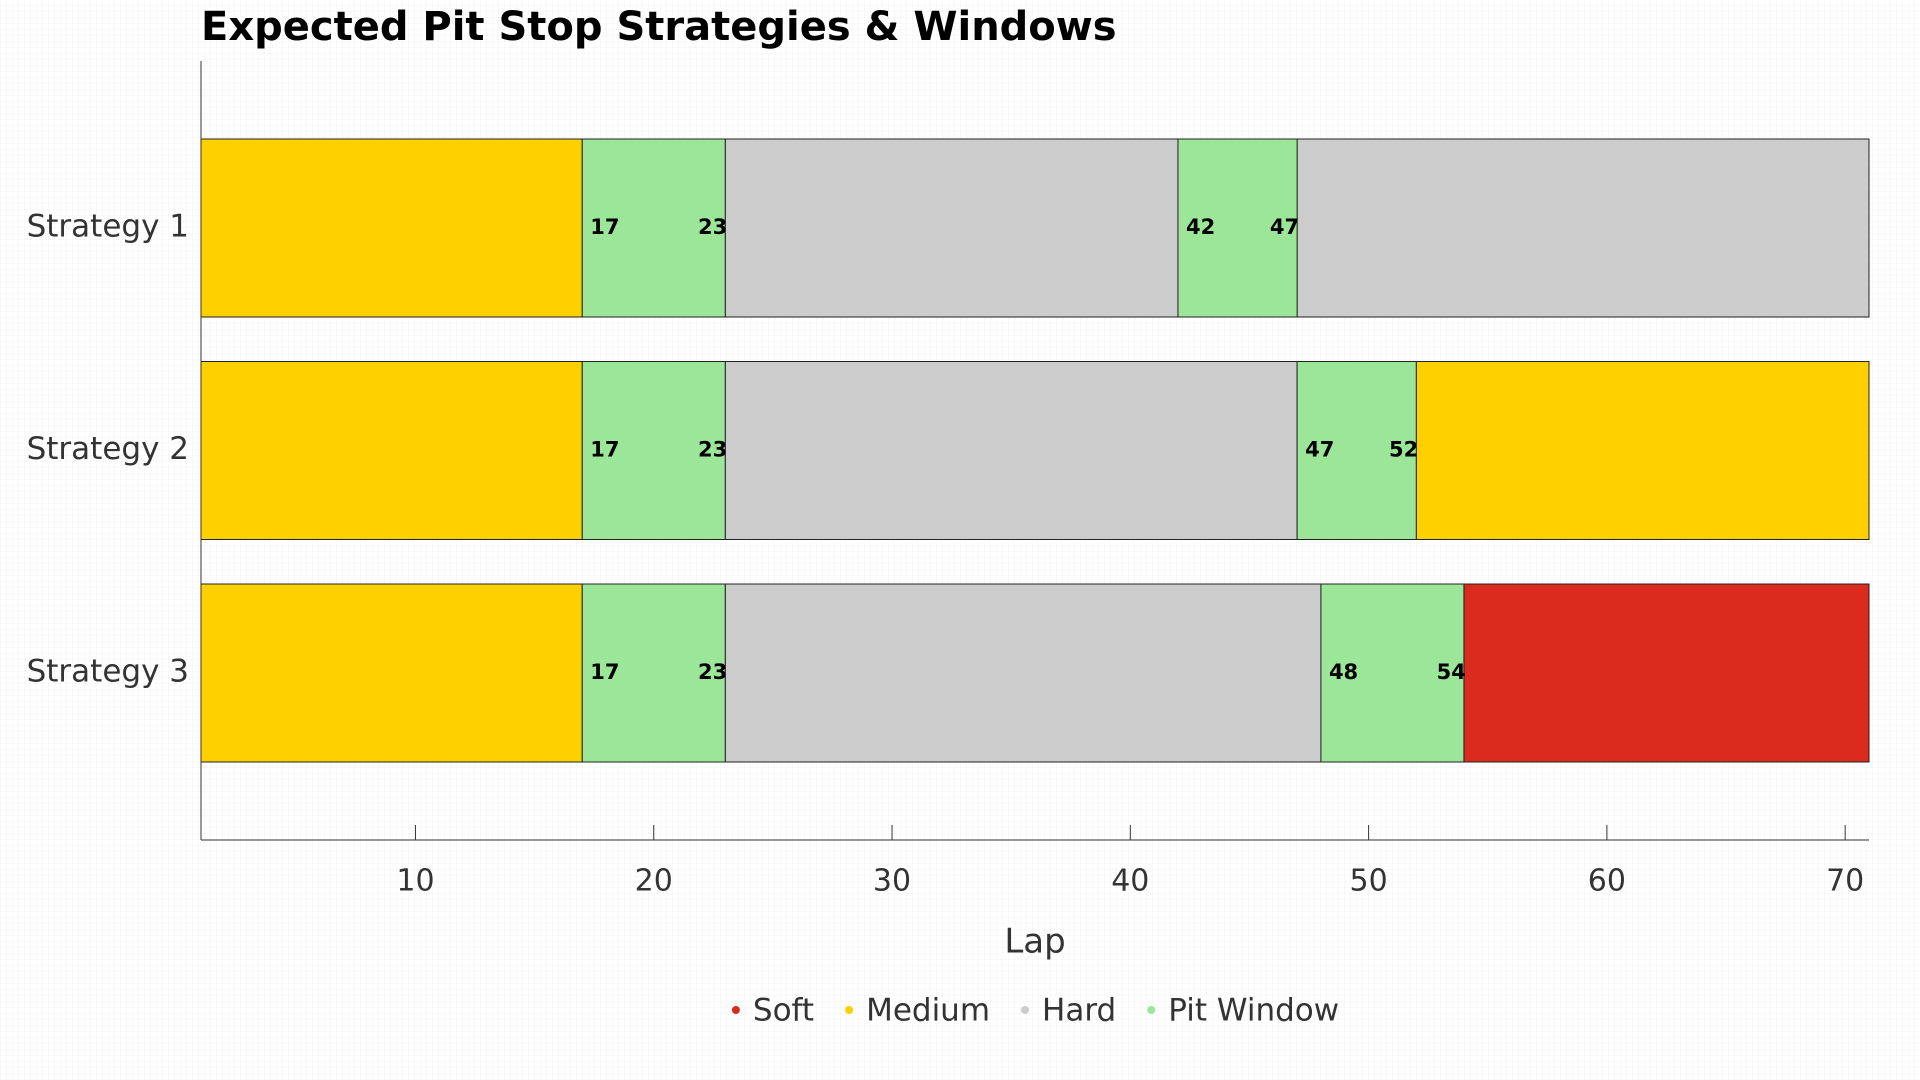  I want to click on y-tick-label: Strategy 2, so click(108, 449).